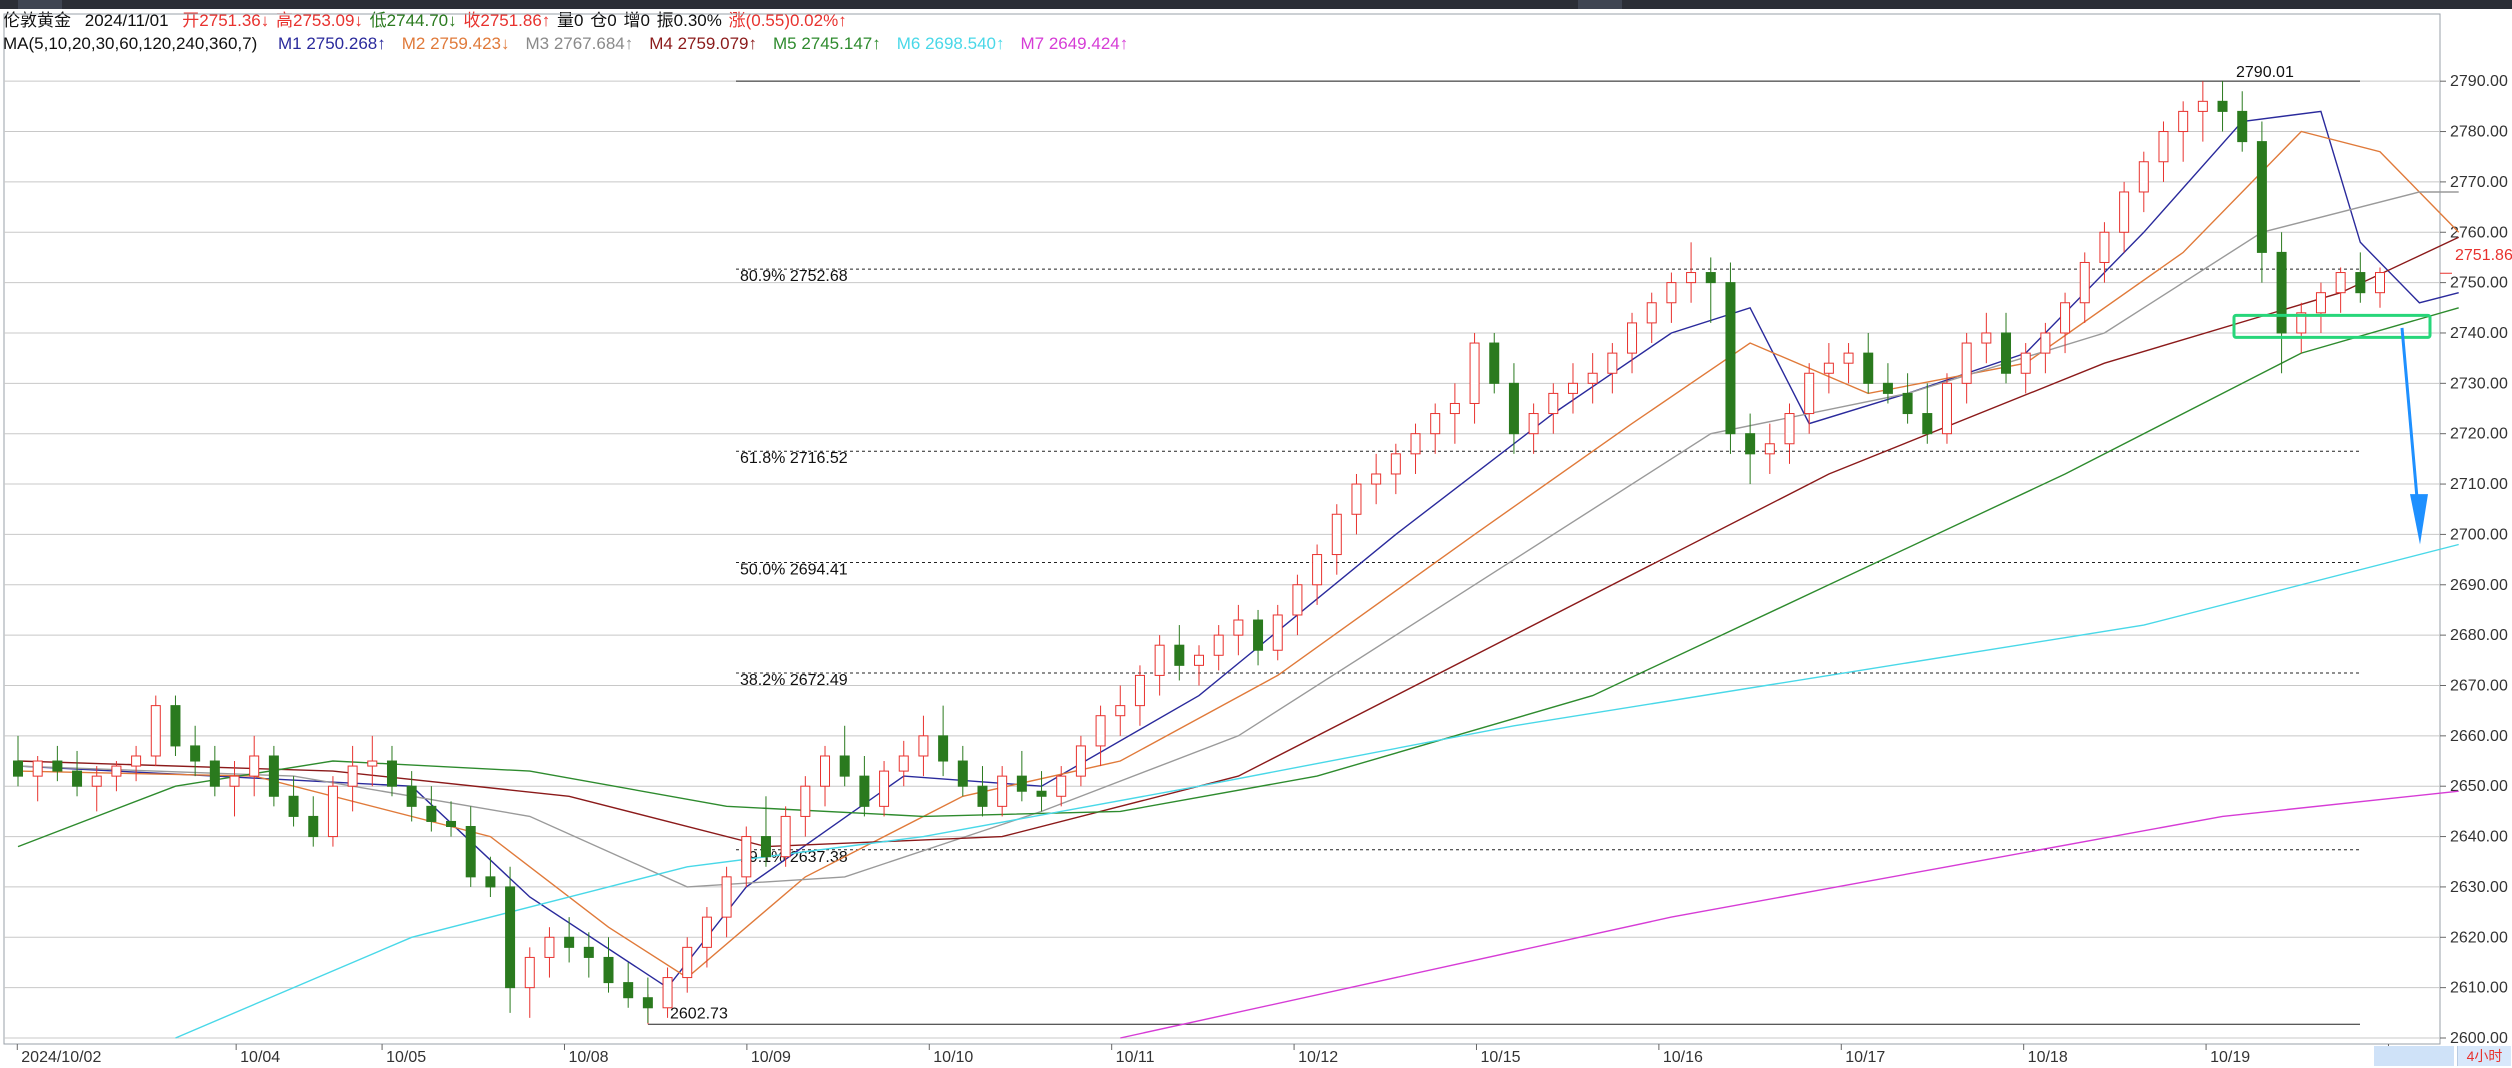 The width and height of the screenshot is (2512, 1068). What do you see at coordinates (603, 20) in the screenshot?
I see `open-interest: 仓0` at bounding box center [603, 20].